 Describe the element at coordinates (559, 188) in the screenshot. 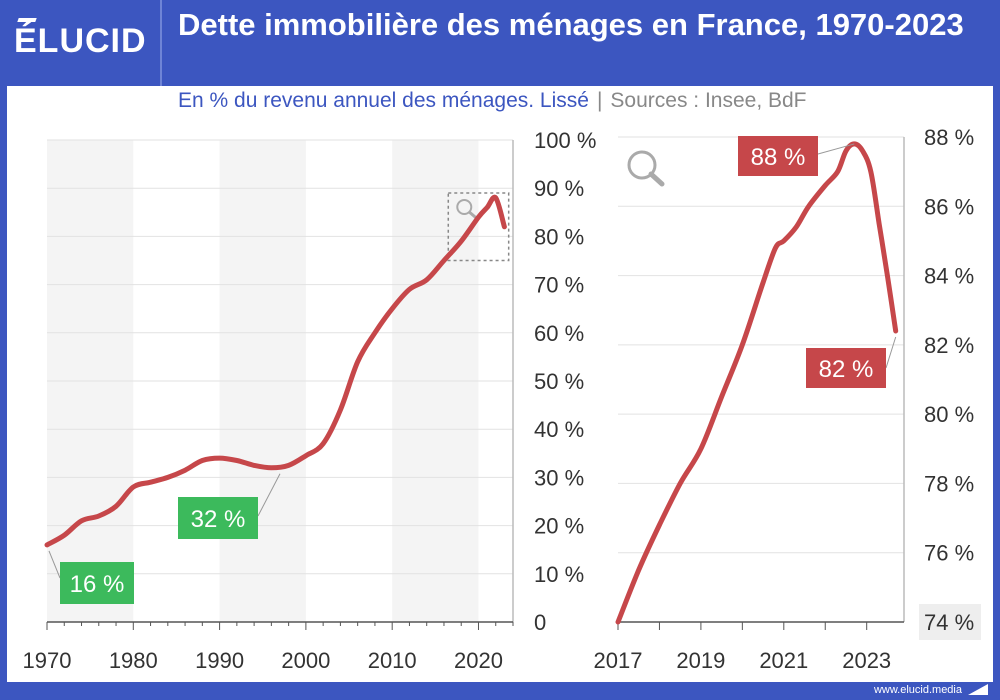

I see `left-y-tick: 90 %` at that location.